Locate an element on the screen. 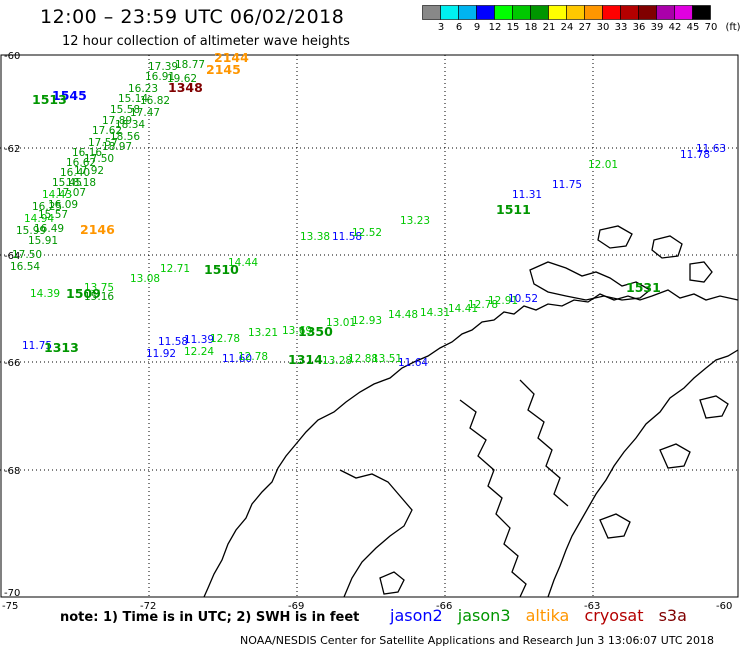 Image resolution: width=740 pixels, height=650 pixels. wave-height-label: 13.38 is located at coordinates (315, 237).